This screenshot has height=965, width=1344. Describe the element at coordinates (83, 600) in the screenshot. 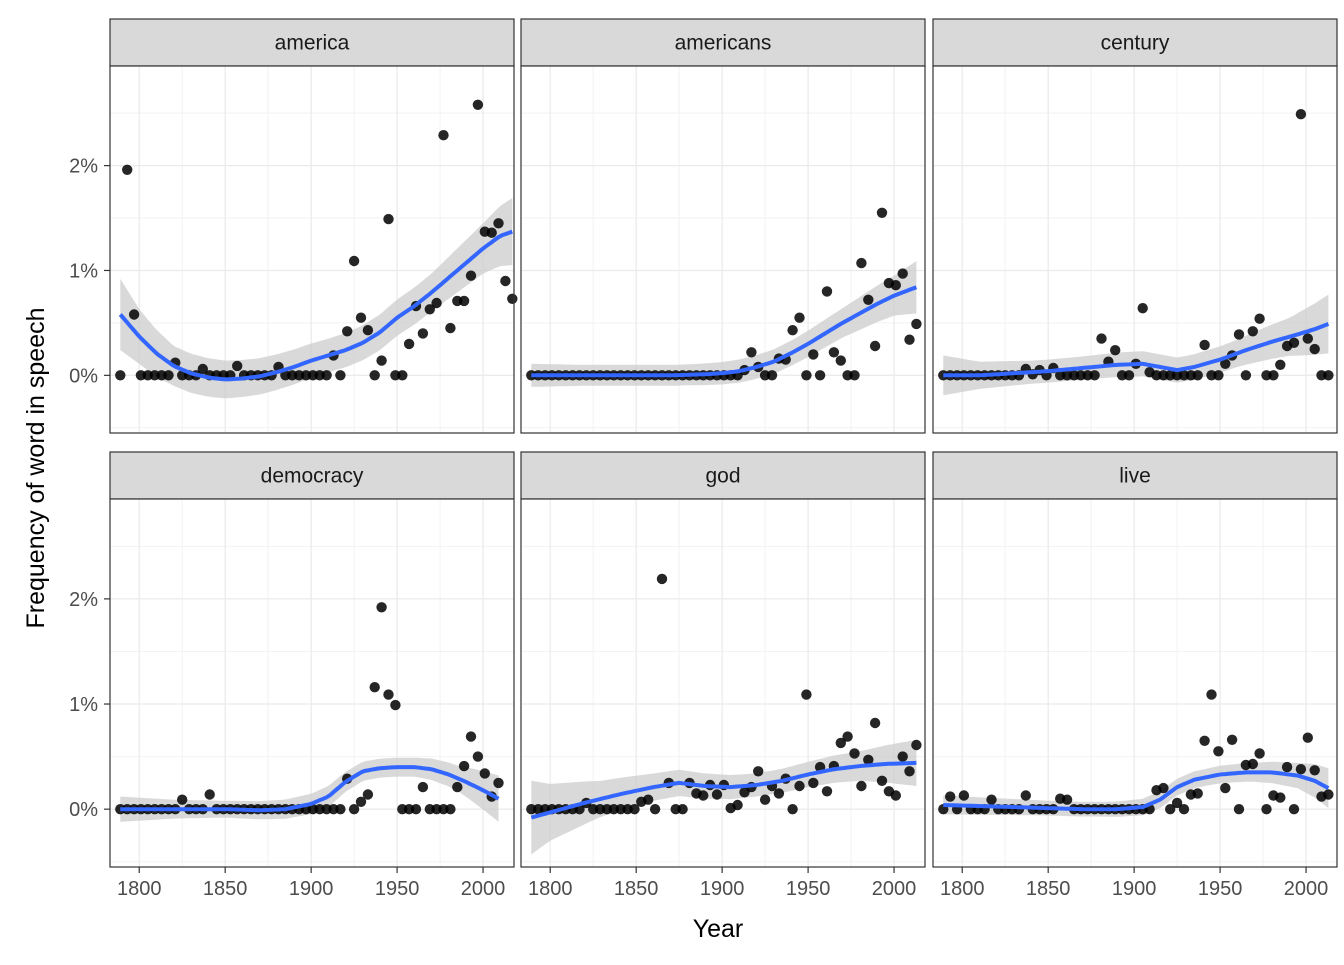

I see `y-tick-label: 2%` at that location.